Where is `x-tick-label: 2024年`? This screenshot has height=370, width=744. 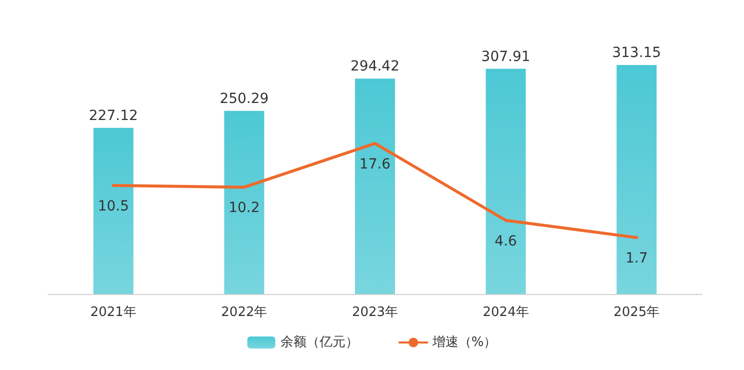 x-tick-label: 2024年 is located at coordinates (505, 312).